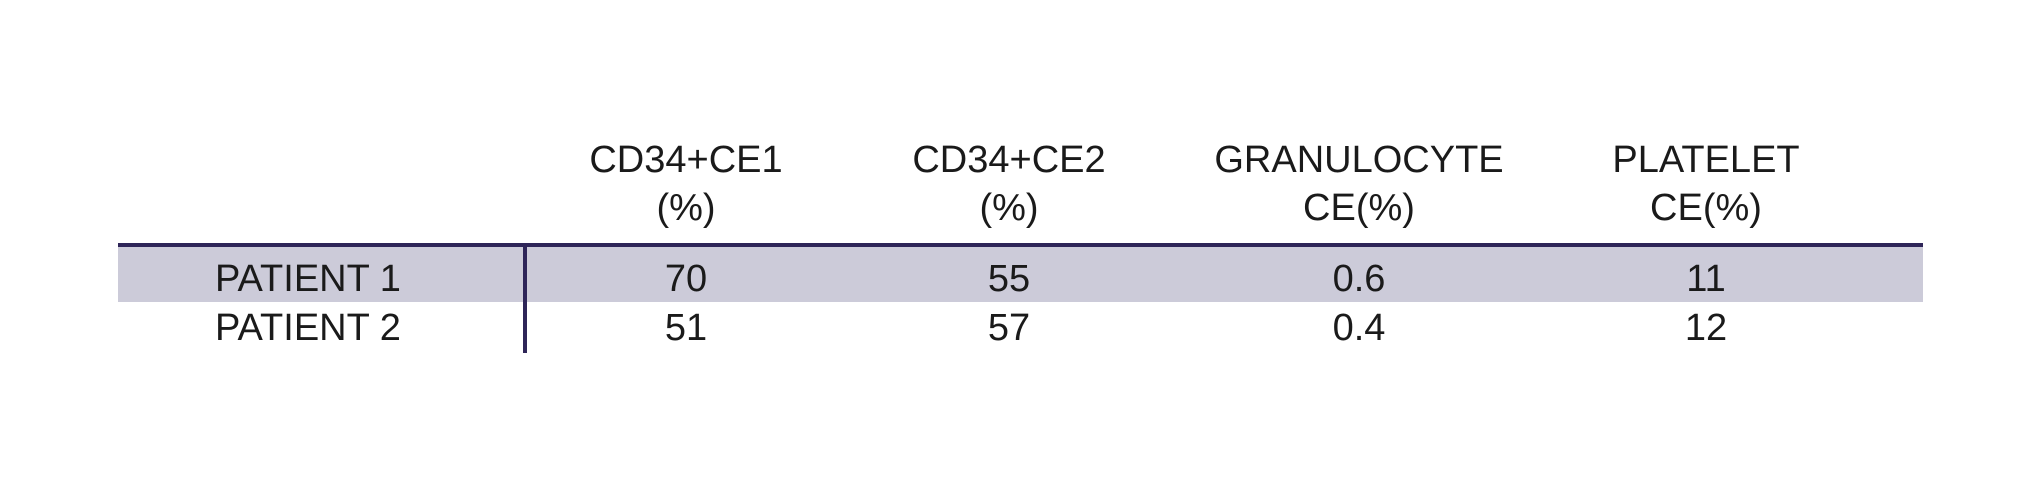  What do you see at coordinates (686, 328) in the screenshot?
I see `cell-value: 51` at bounding box center [686, 328].